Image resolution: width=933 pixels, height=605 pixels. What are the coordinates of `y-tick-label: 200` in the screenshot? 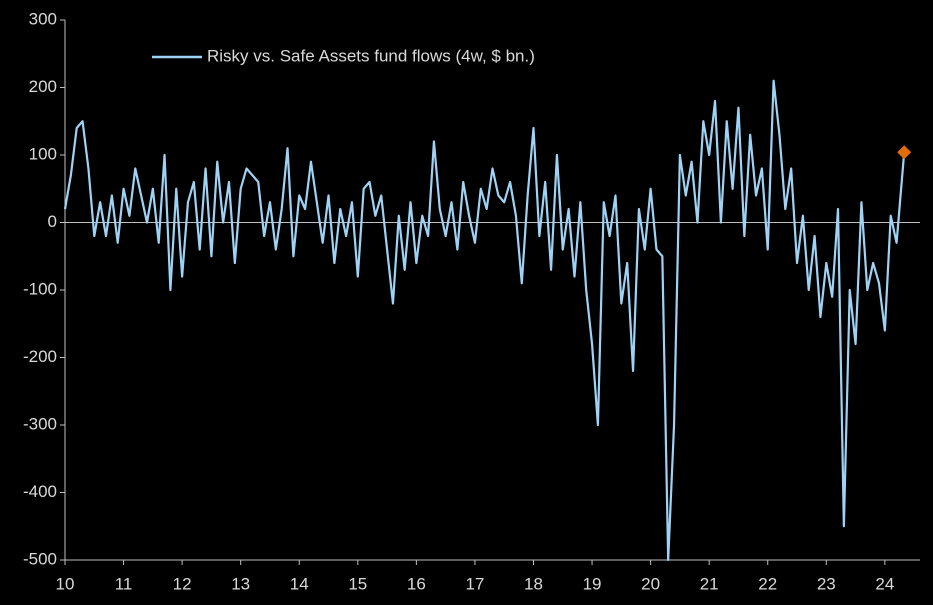 It's located at (43, 86).